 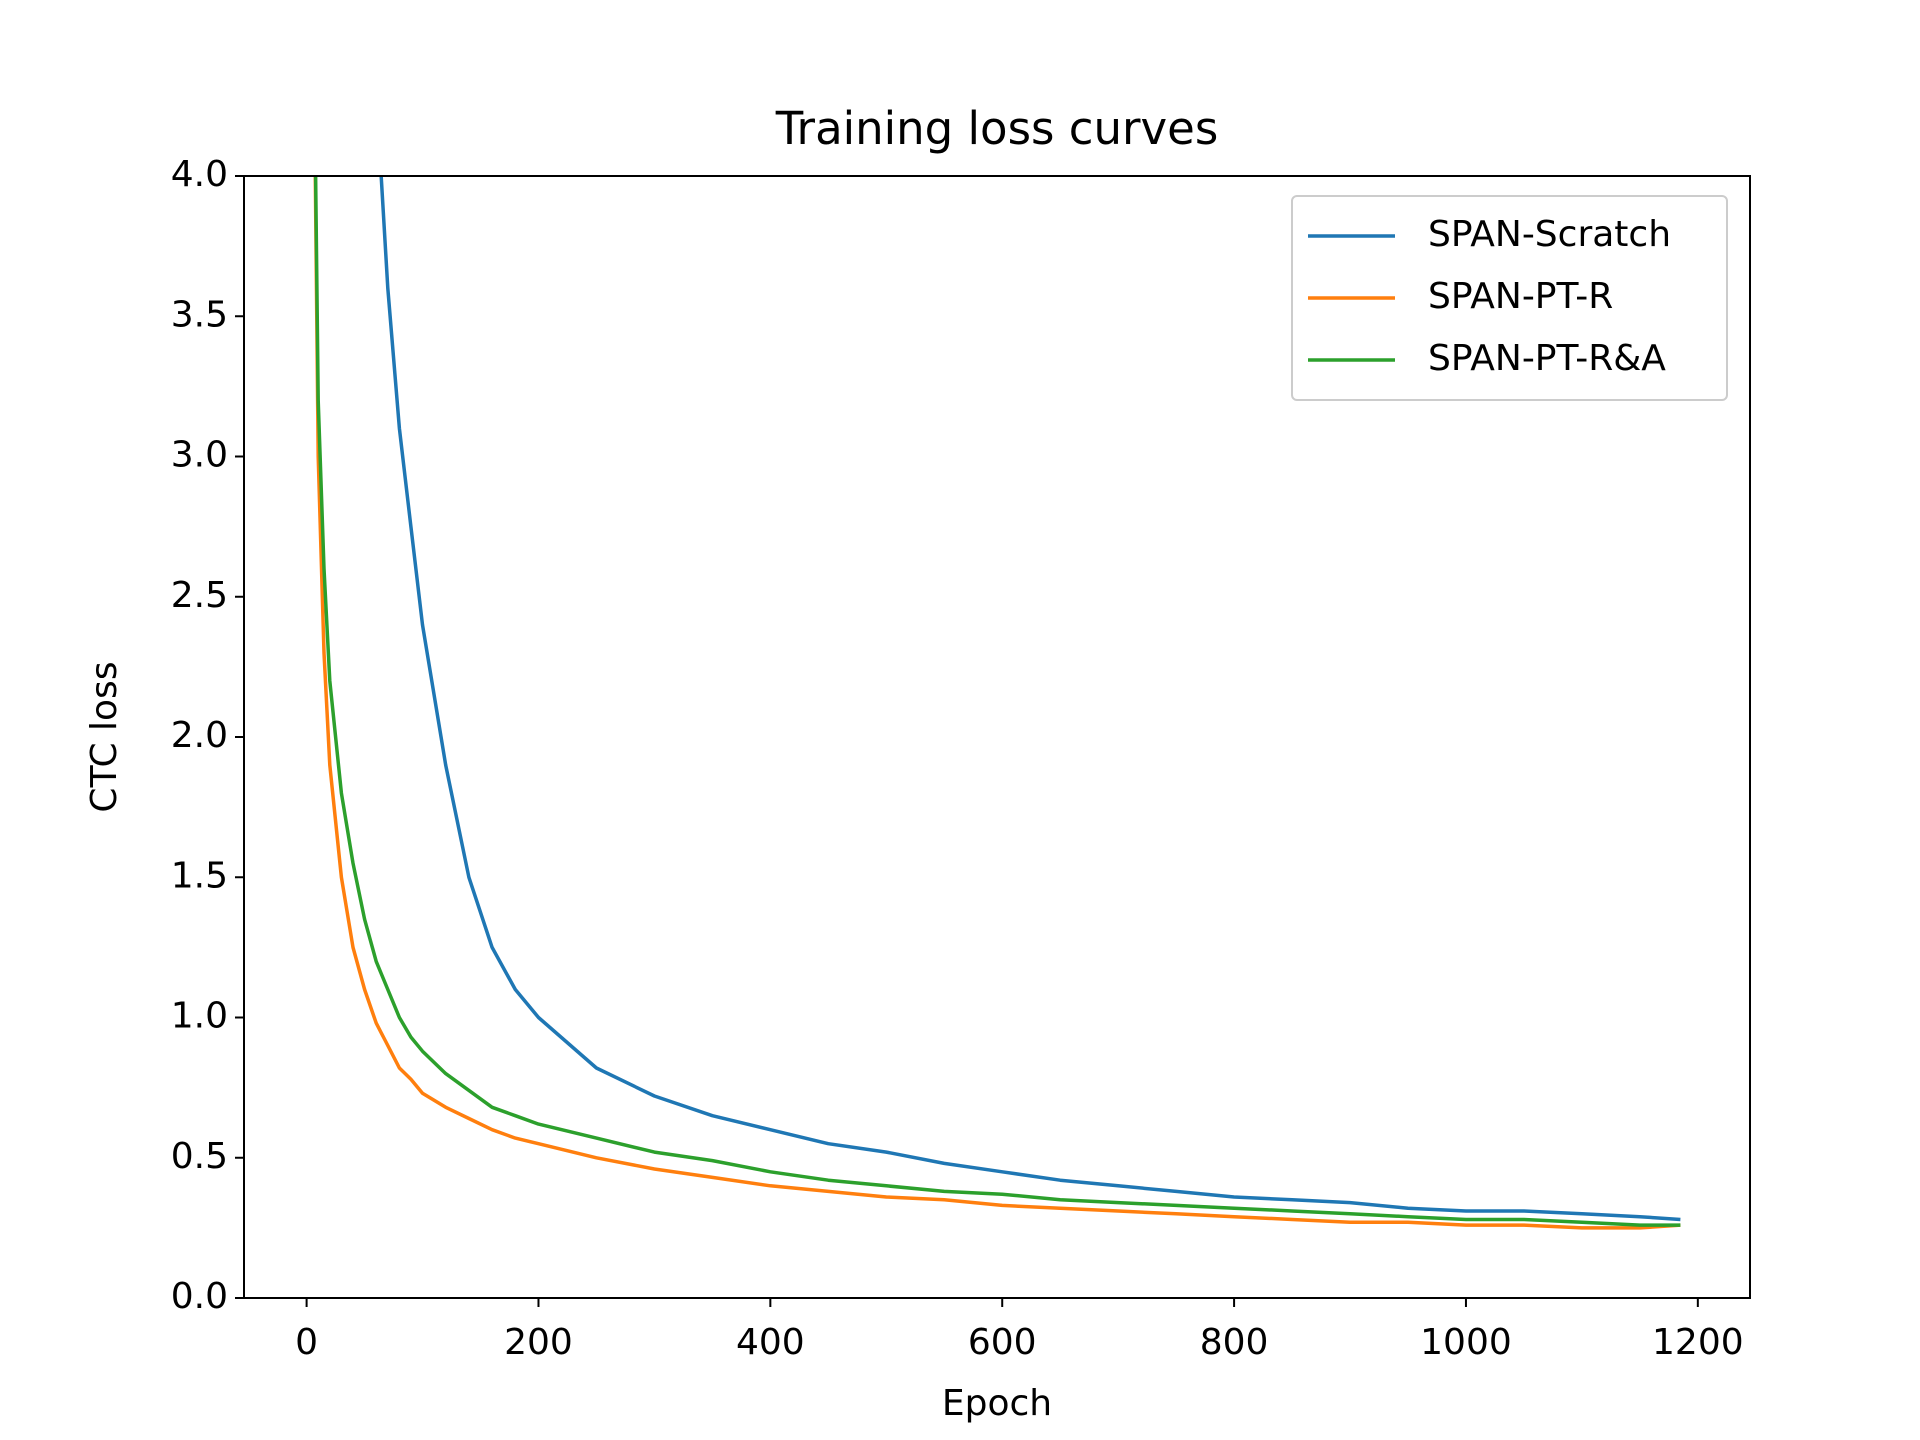 I want to click on x-tick-label: 0, so click(x=306, y=1342).